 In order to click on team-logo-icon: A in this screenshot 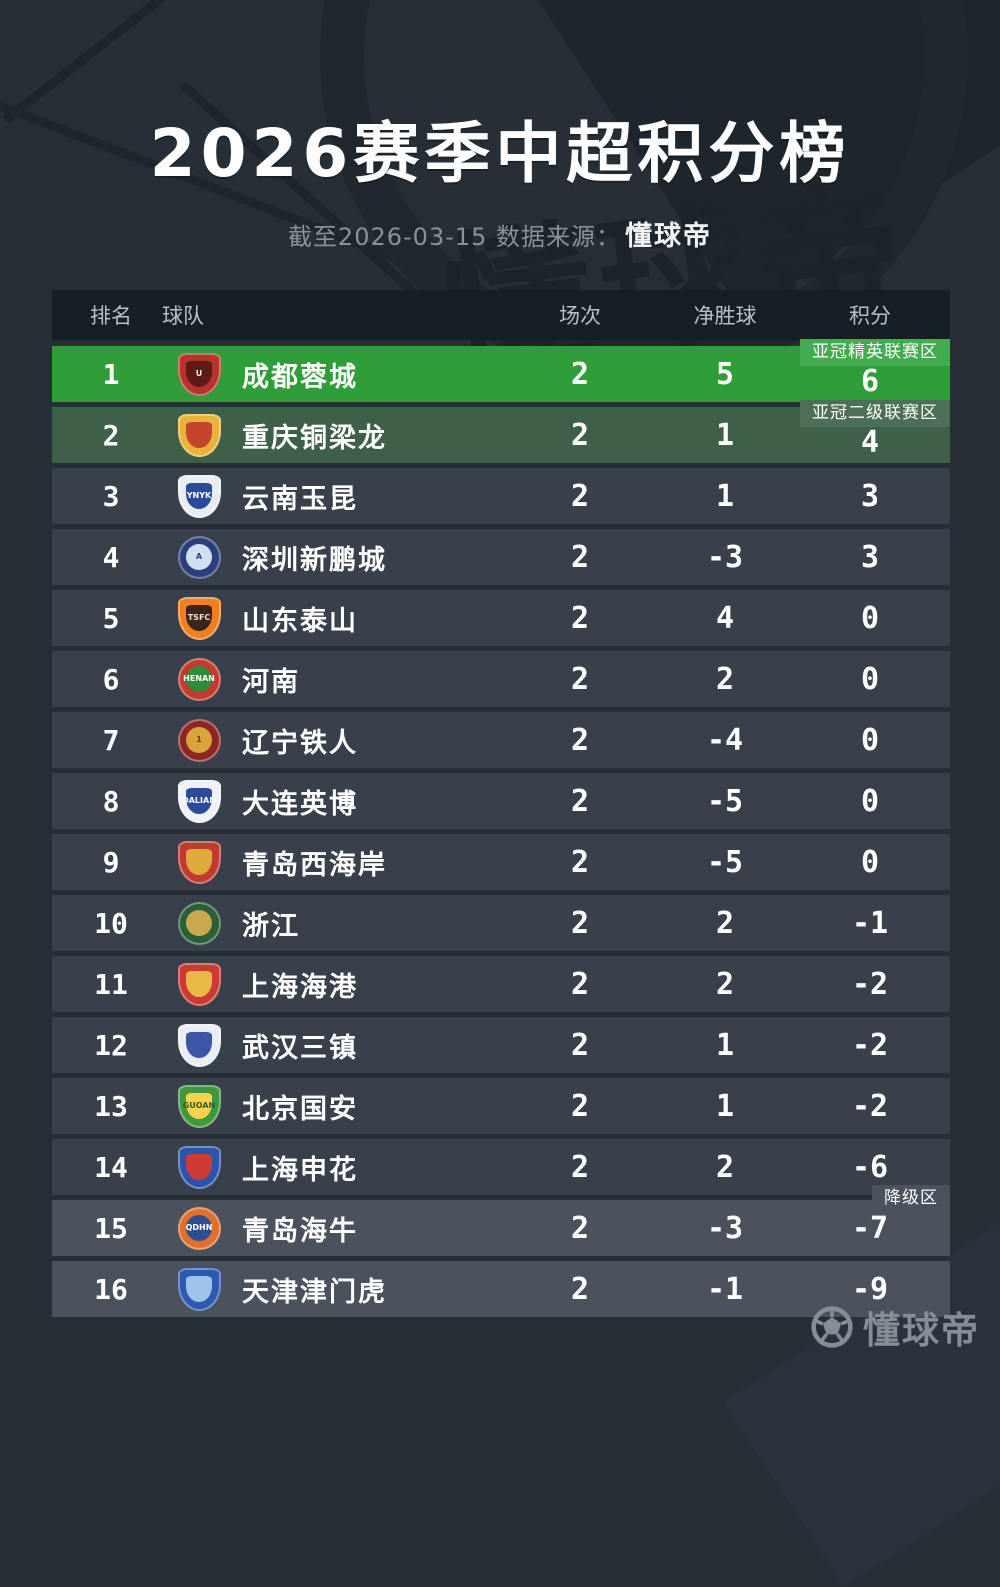, I will do `click(199, 557)`.